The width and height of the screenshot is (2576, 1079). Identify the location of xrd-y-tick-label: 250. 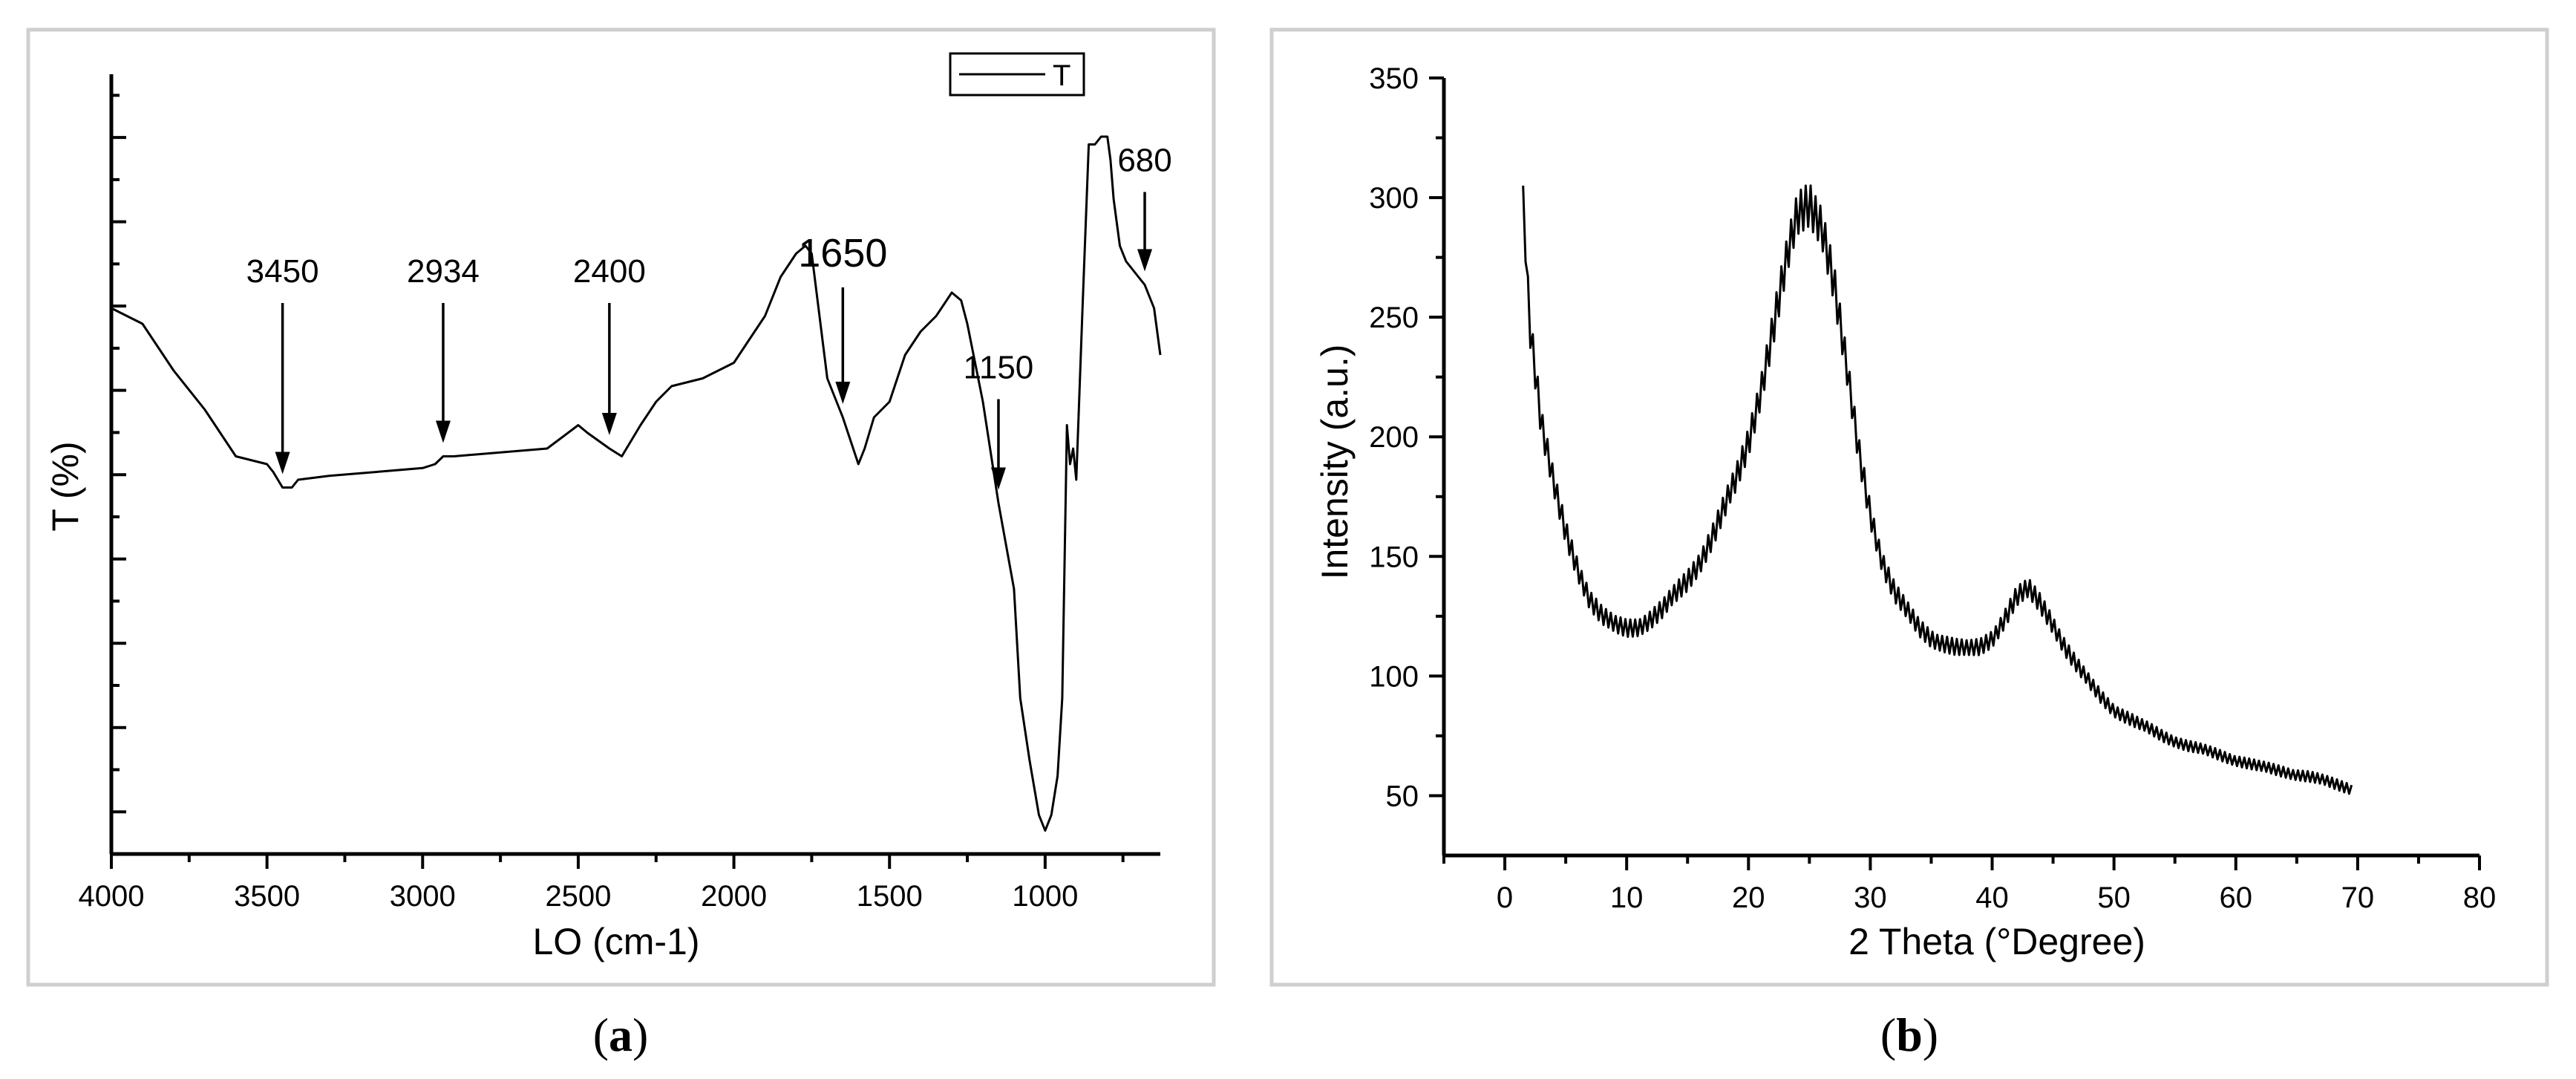
(1394, 317).